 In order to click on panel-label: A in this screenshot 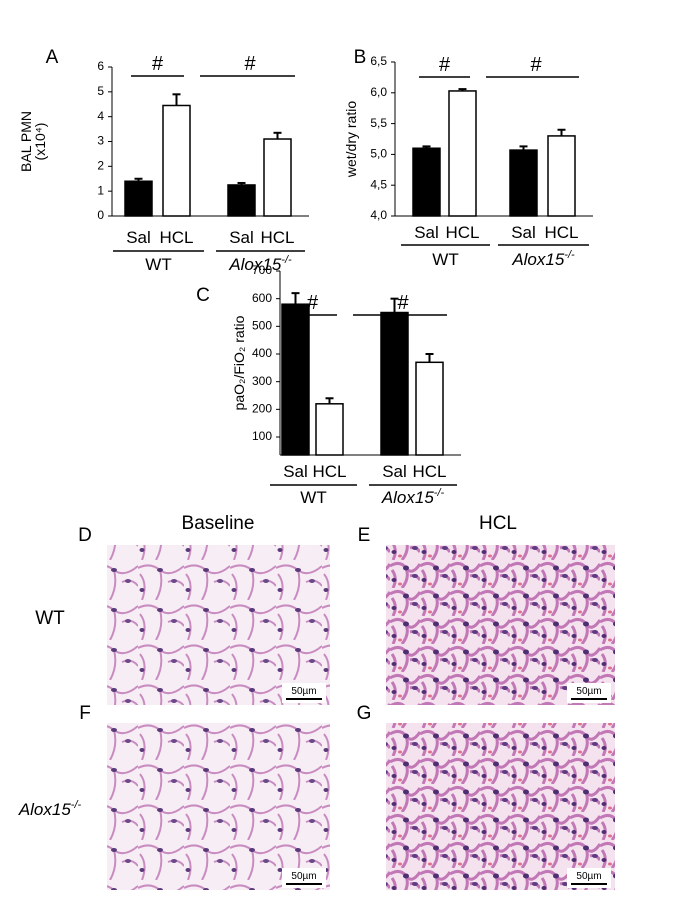, I will do `click(52, 57)`.